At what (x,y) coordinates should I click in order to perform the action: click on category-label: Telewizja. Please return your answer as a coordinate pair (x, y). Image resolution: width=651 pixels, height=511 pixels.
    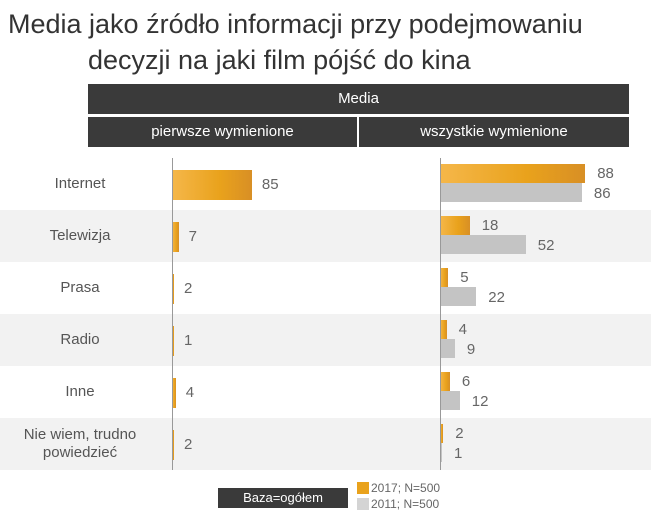
    Looking at the image, I should click on (80, 235).